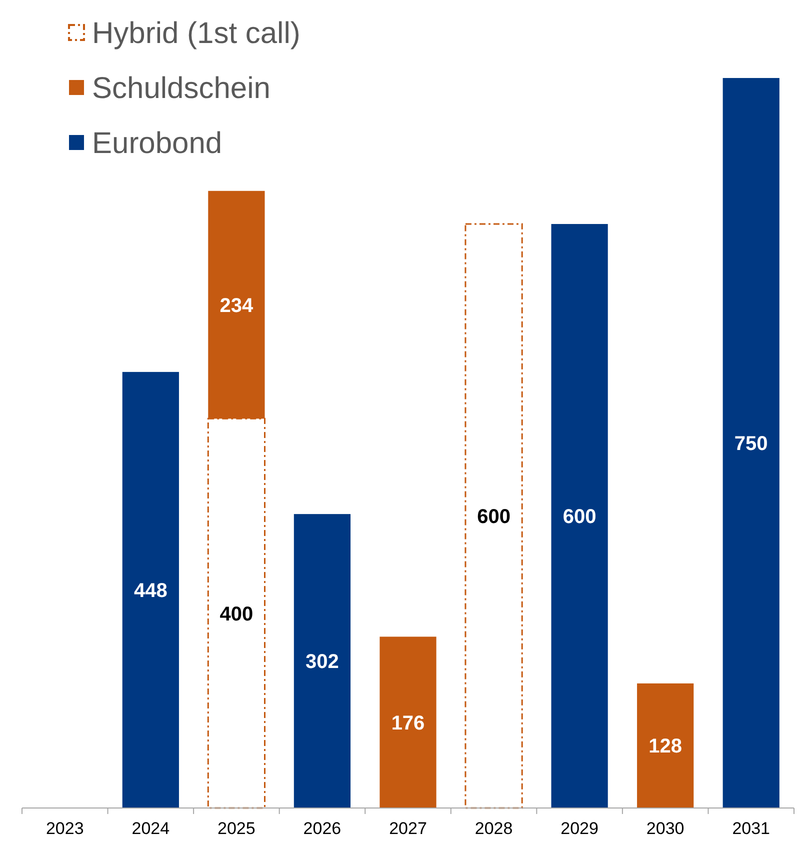 The height and width of the screenshot is (860, 805). What do you see at coordinates (157, 143) in the screenshot?
I see `legend-label: Eurobond` at bounding box center [157, 143].